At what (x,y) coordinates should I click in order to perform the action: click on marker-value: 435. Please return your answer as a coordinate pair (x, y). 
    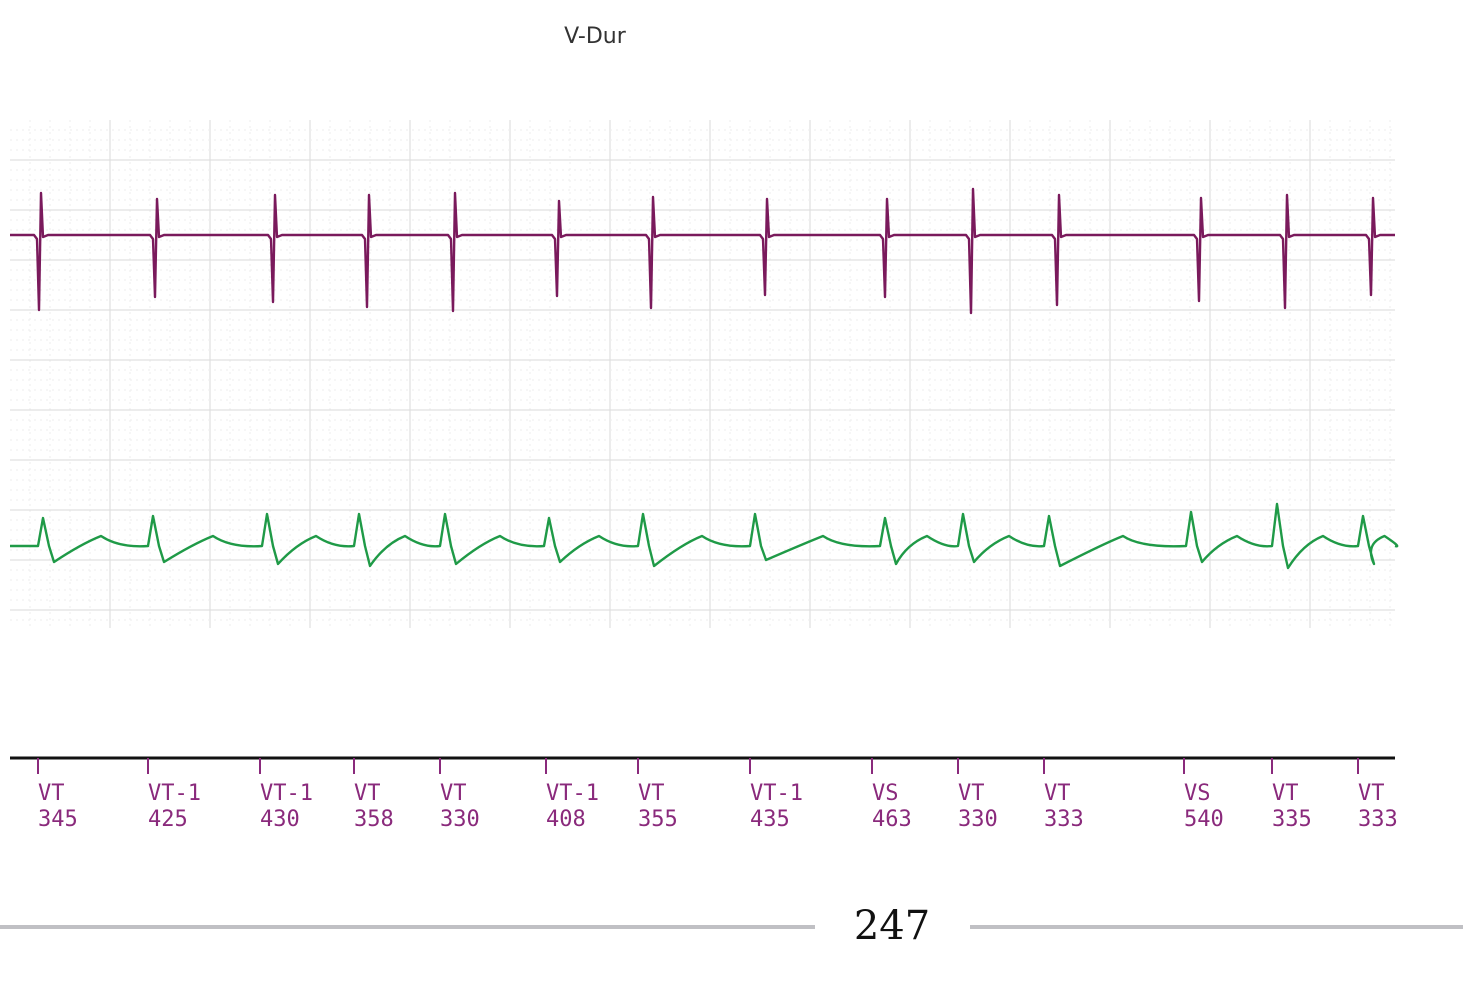
    Looking at the image, I should click on (770, 819).